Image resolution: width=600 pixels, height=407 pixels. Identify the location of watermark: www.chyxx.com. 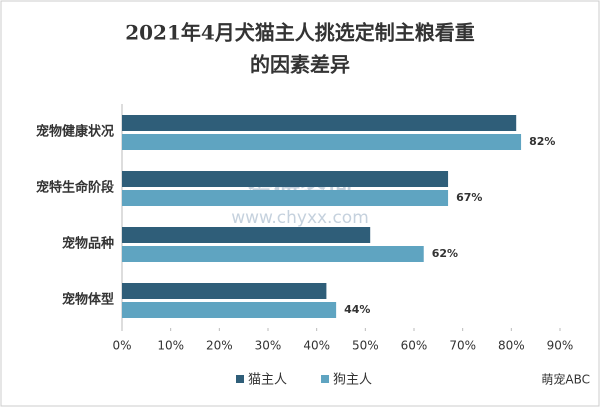
(300, 218).